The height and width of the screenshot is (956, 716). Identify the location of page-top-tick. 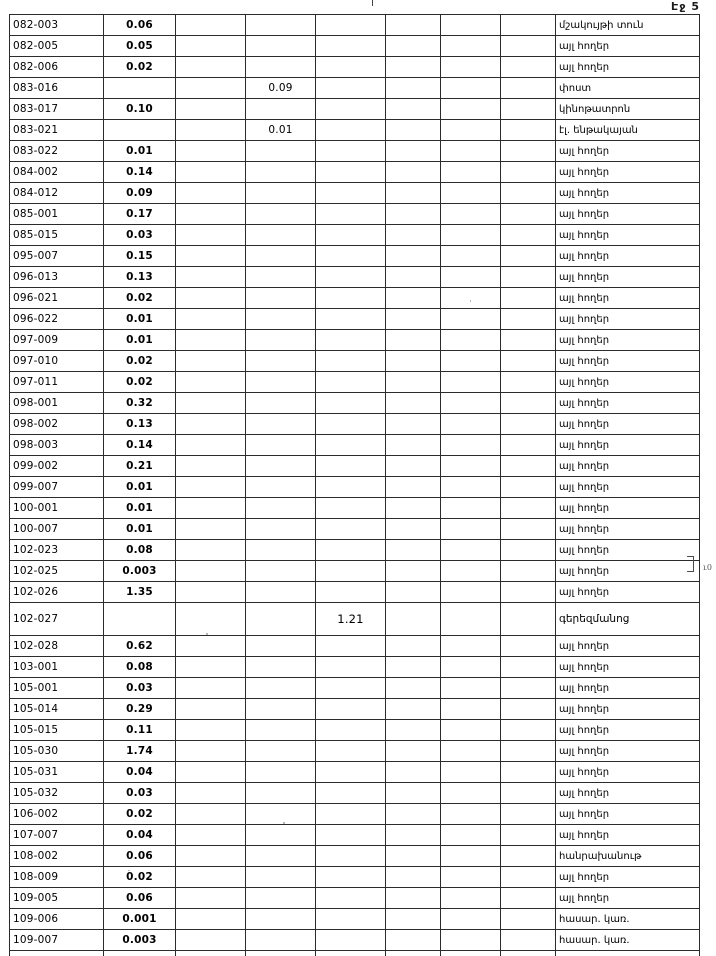
(372, 3).